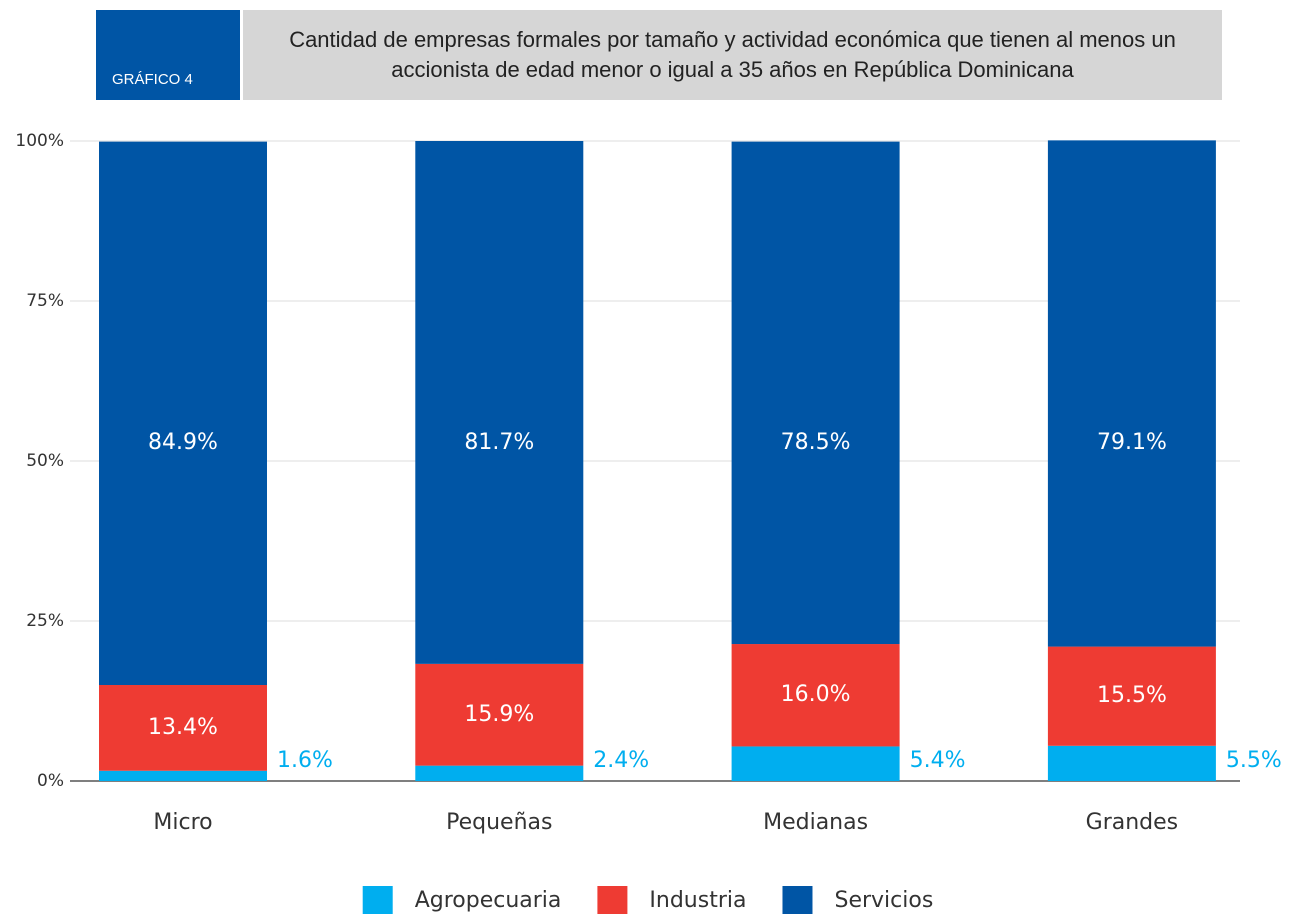 This screenshot has width=1296, height=915. What do you see at coordinates (697, 900) in the screenshot?
I see `legend-label: Industria` at bounding box center [697, 900].